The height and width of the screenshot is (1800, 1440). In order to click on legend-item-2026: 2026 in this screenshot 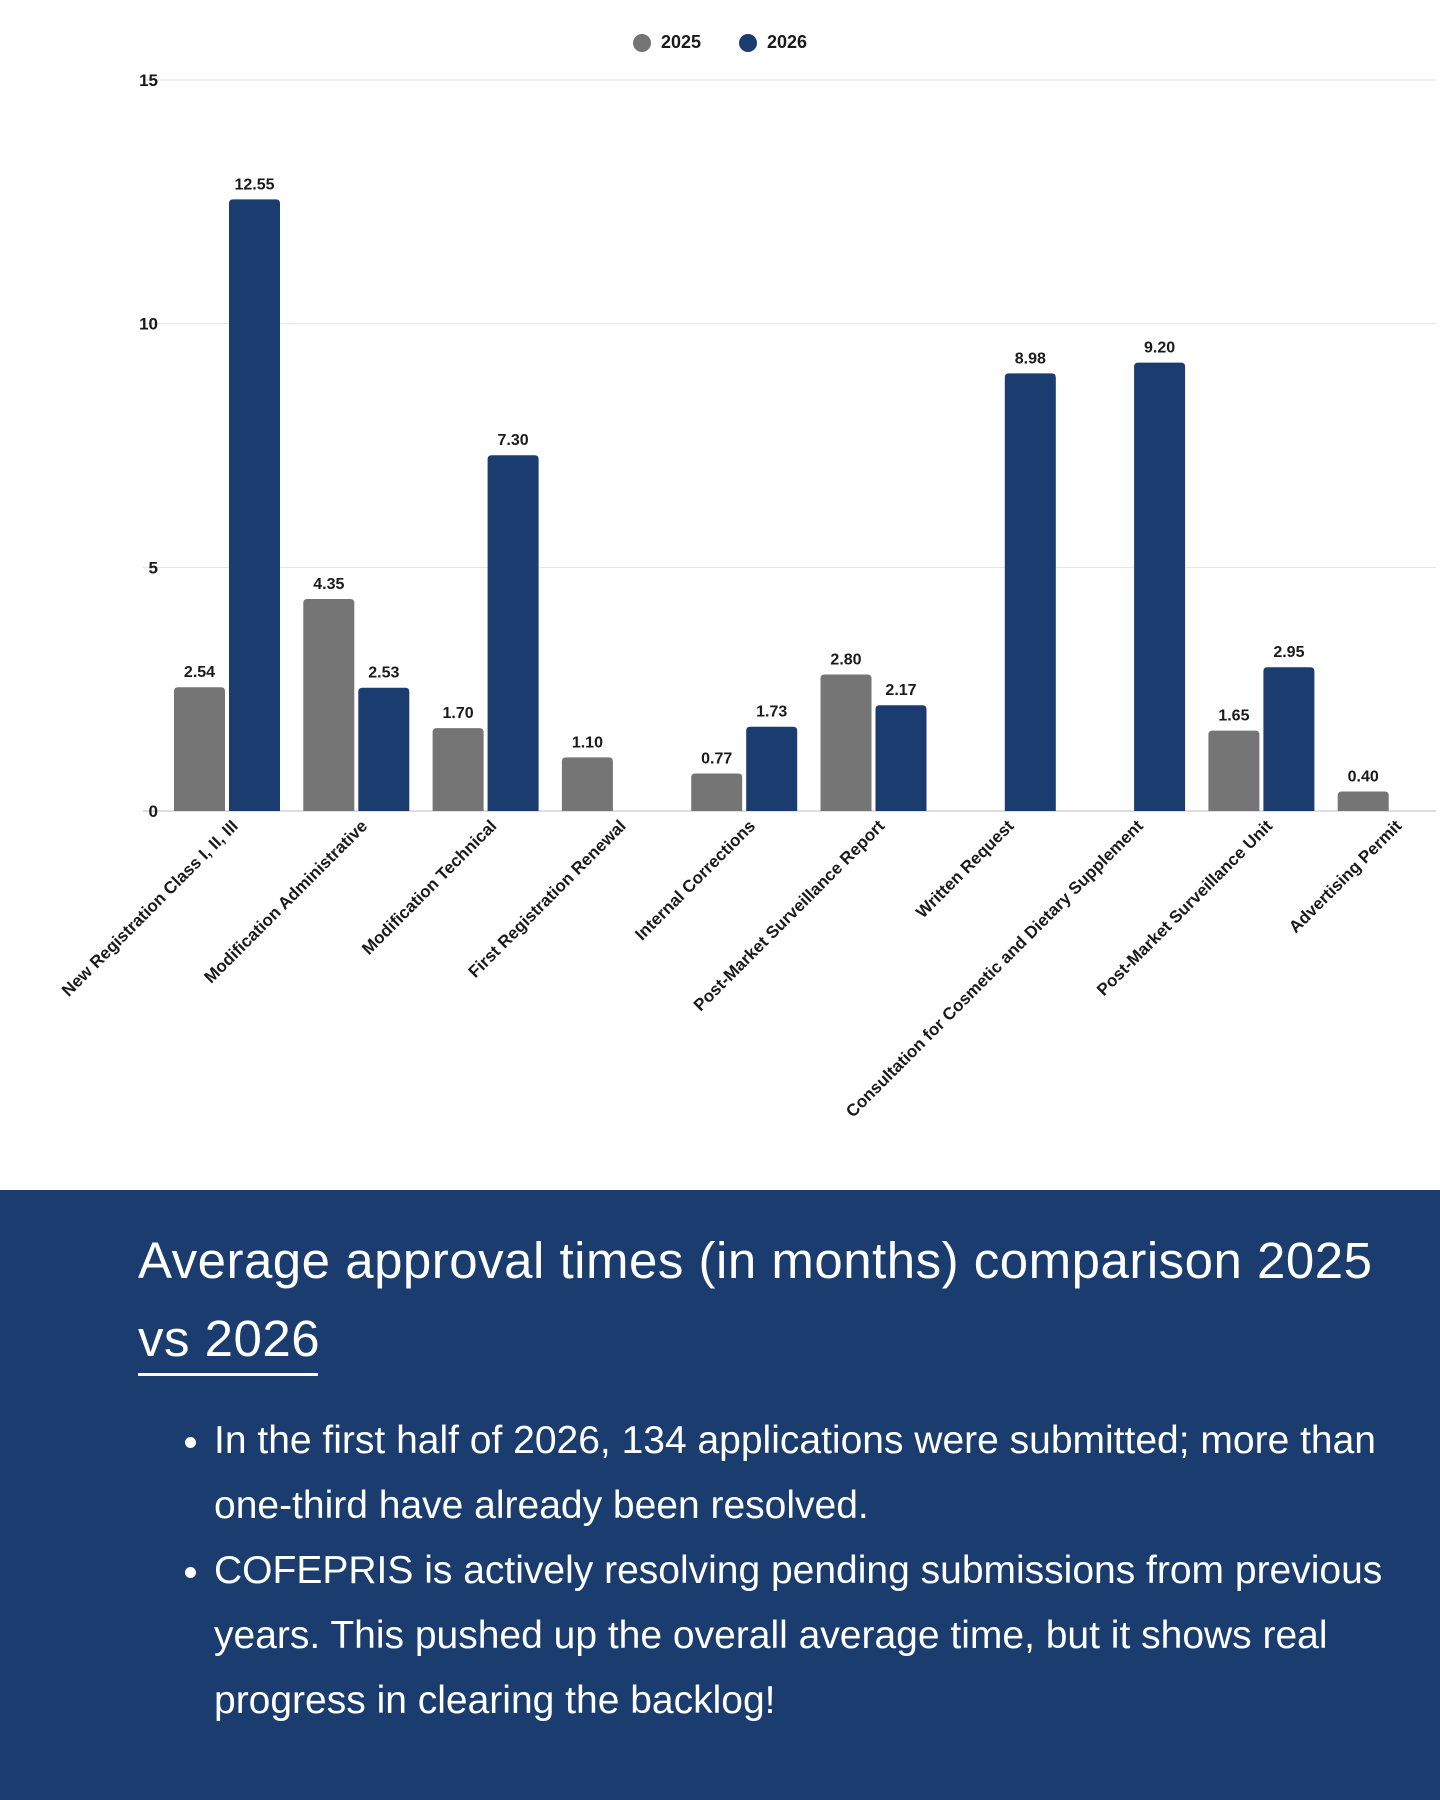, I will do `click(773, 42)`.